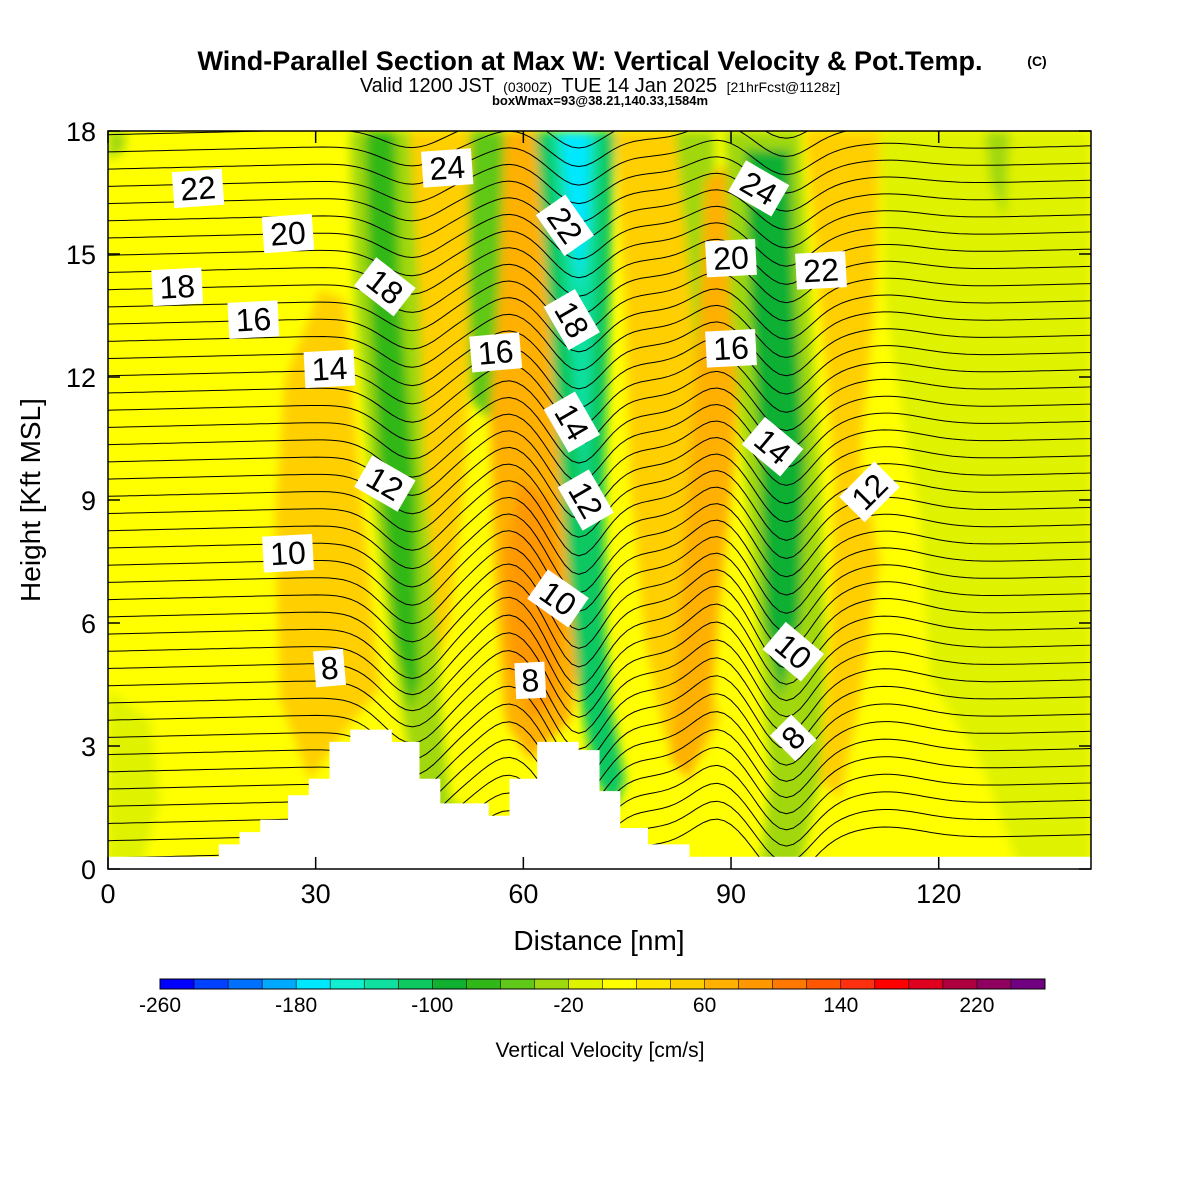 Image resolution: width=1200 pixels, height=1200 pixels. Describe the element at coordinates (287, 553) in the screenshot. I see `isotherm-label-text-19: 10` at that location.